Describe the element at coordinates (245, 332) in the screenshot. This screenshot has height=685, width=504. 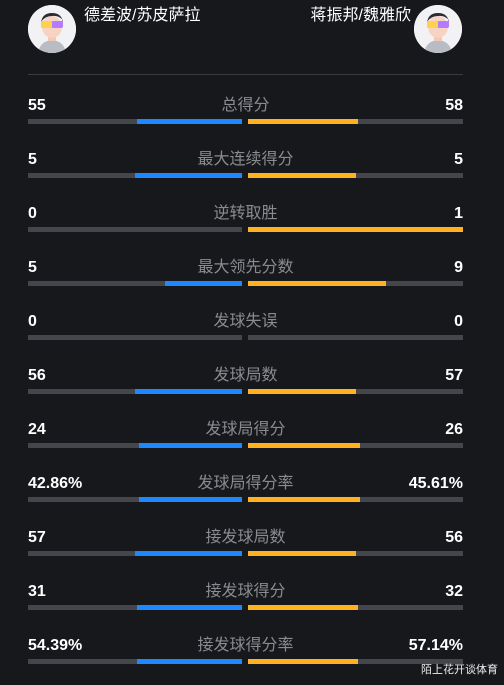
I see `stat-row: 0 发球失误 0` at that location.